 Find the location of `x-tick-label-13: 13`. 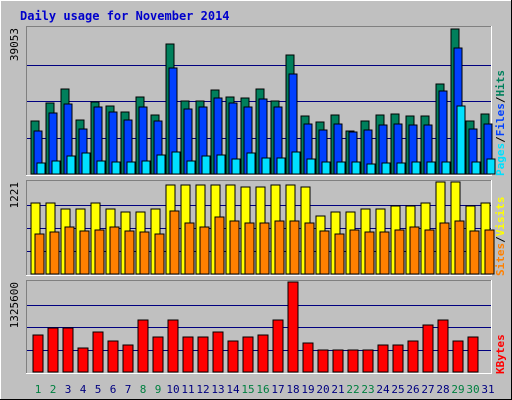

x-tick-label-13: 13 is located at coordinates (217, 389).